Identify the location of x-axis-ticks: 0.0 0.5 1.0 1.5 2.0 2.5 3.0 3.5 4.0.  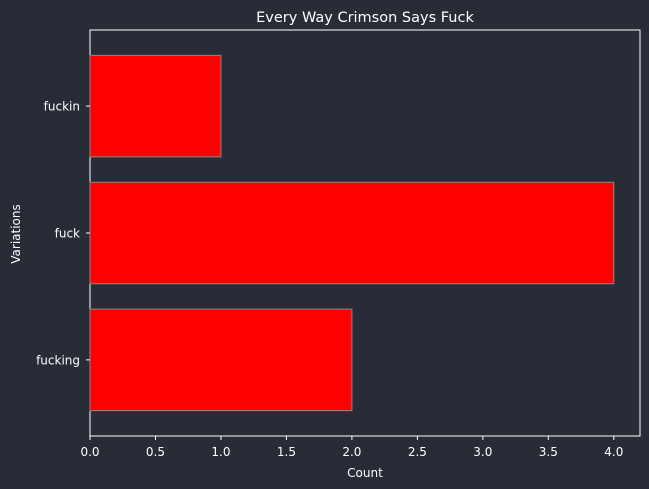
(351, 447).